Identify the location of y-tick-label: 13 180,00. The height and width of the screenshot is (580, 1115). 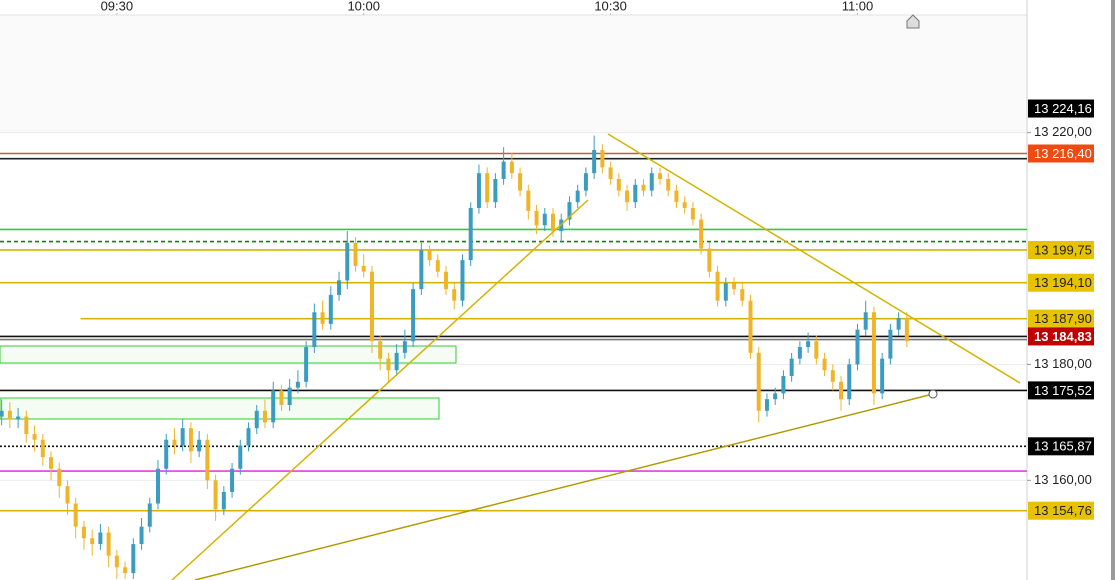
(1063, 363).